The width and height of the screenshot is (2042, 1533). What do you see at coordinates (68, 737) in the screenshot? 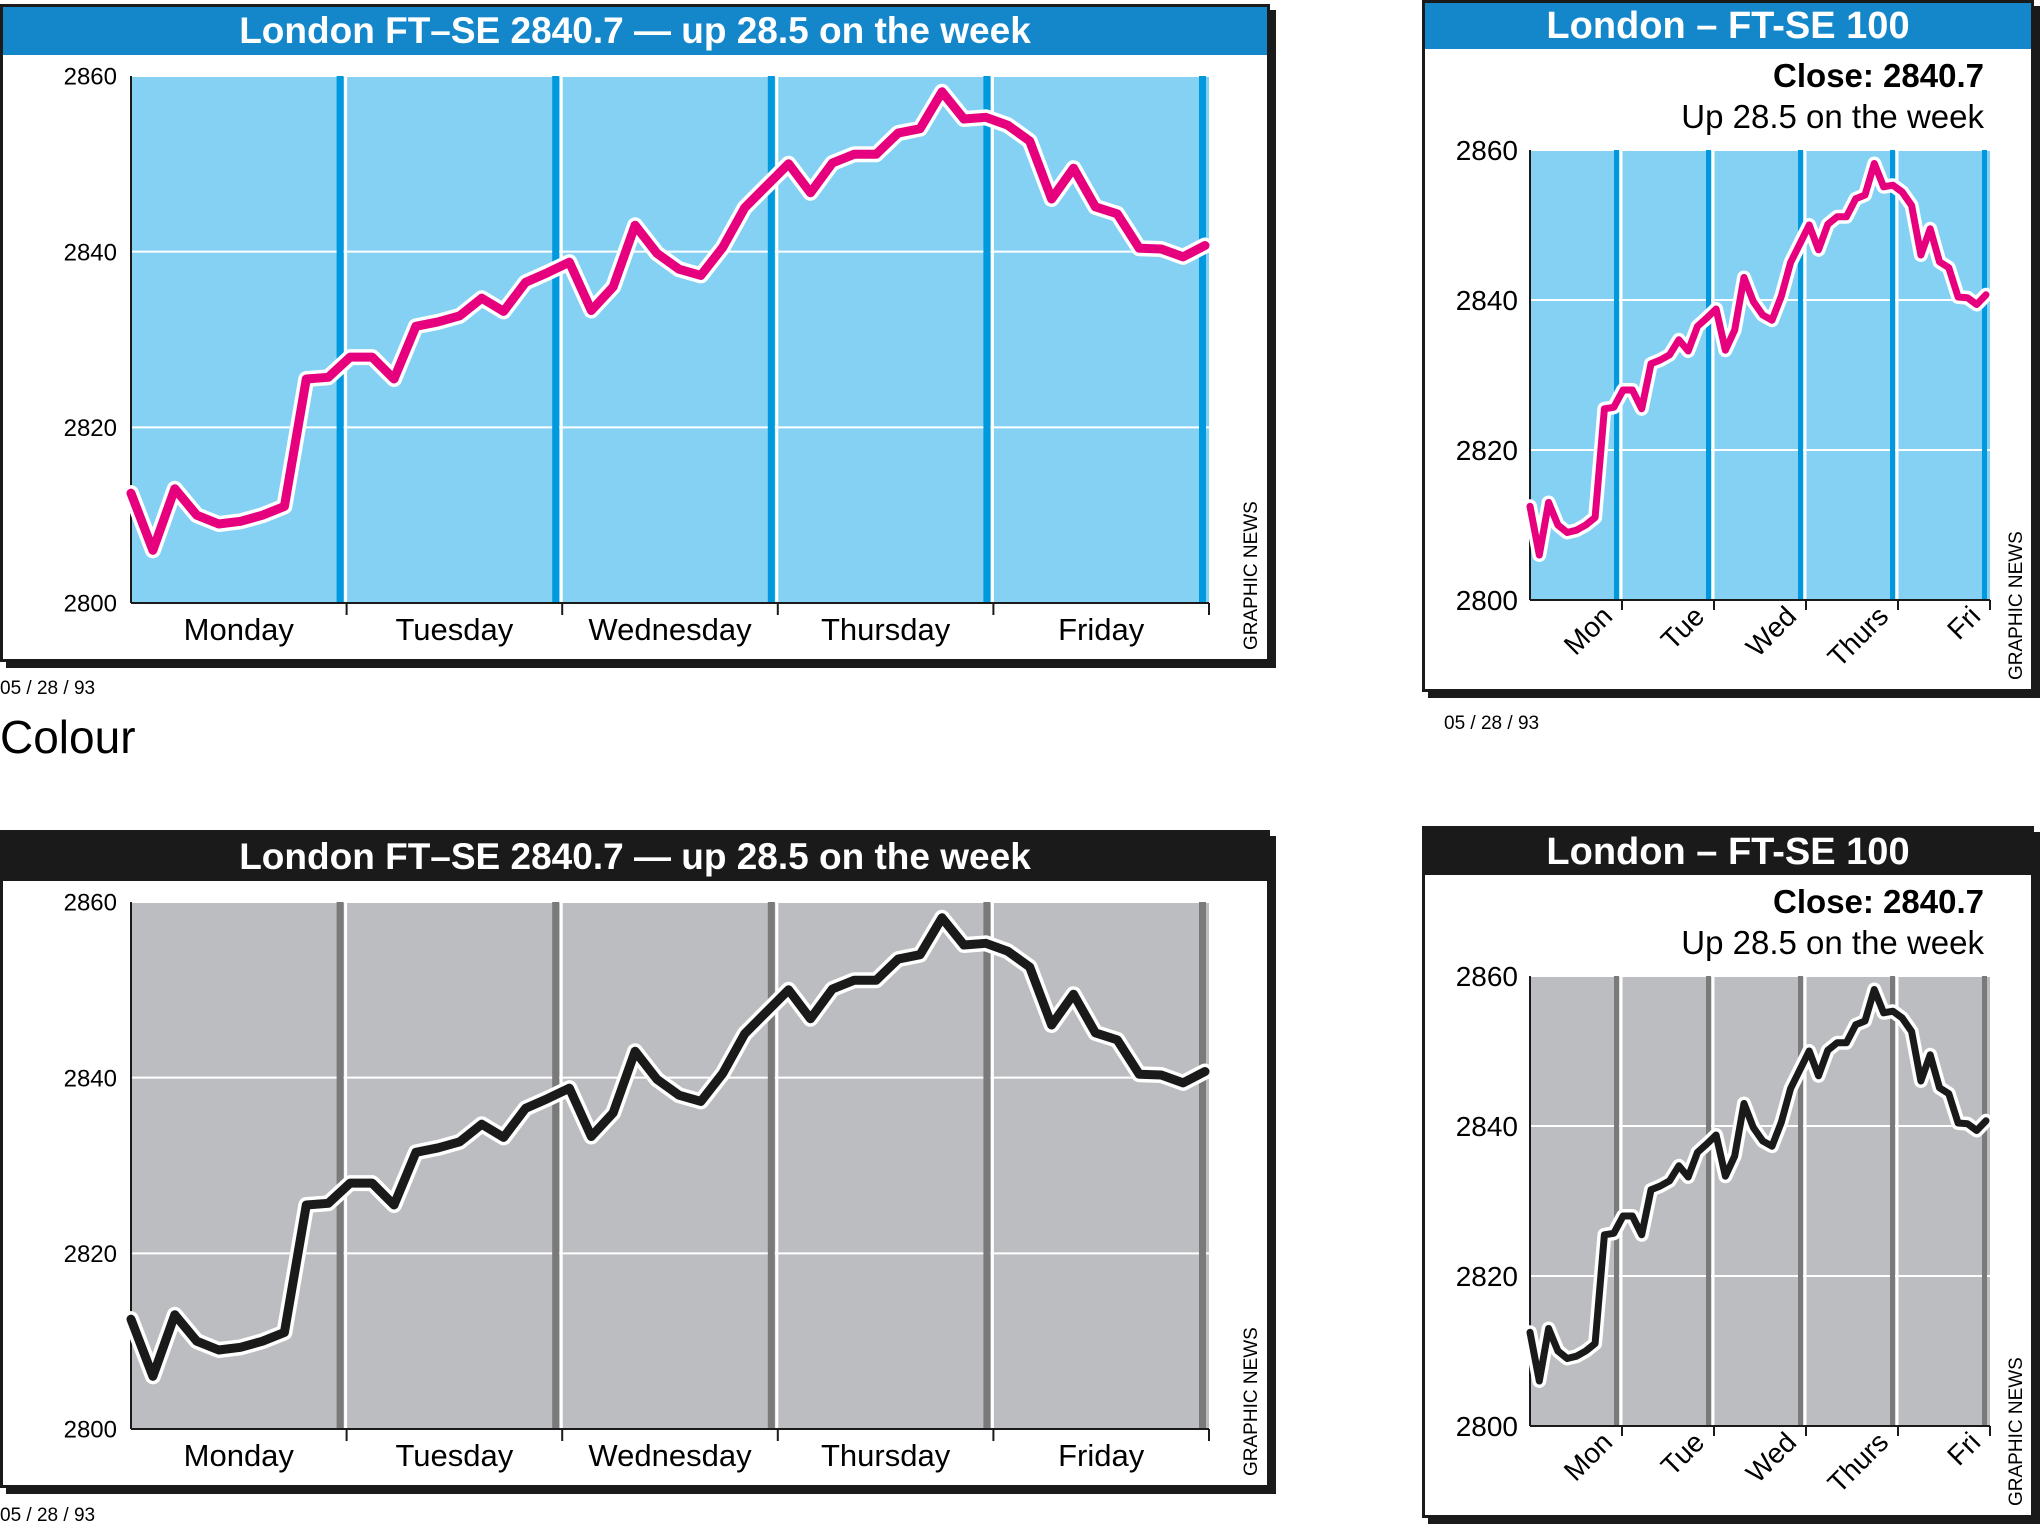
I see `section-label: Colour` at bounding box center [68, 737].